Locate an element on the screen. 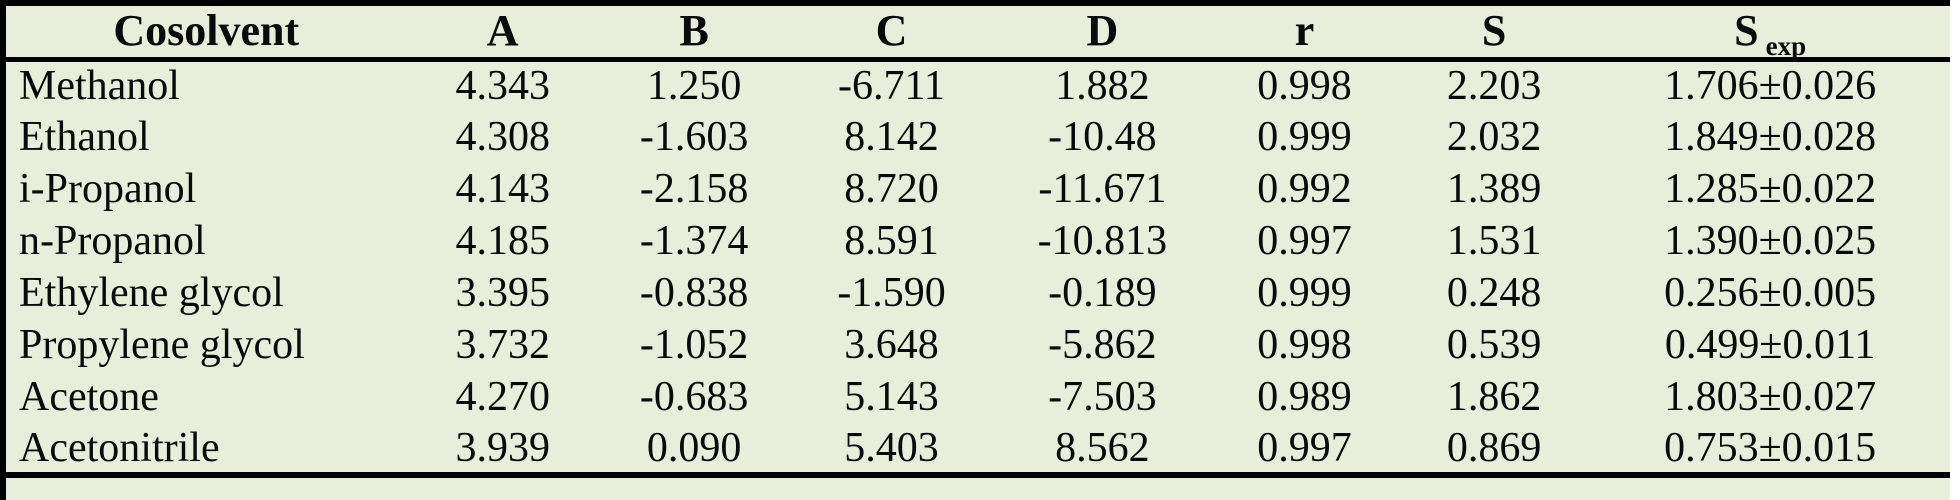  value-cell-s: 2.032 is located at coordinates (1494, 137).